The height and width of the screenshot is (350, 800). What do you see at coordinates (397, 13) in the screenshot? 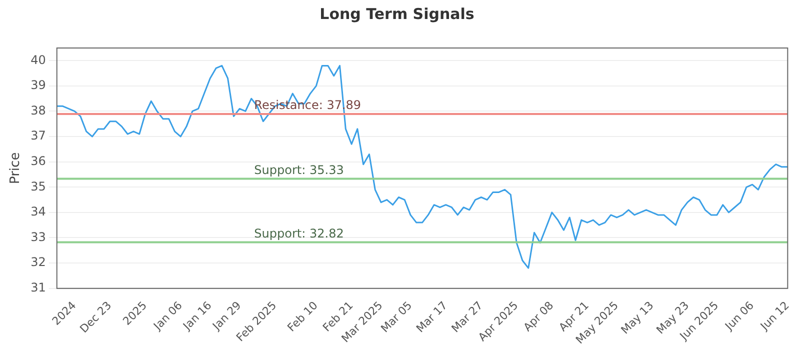
I see `chart-title: Long Term Signals` at bounding box center [397, 13].